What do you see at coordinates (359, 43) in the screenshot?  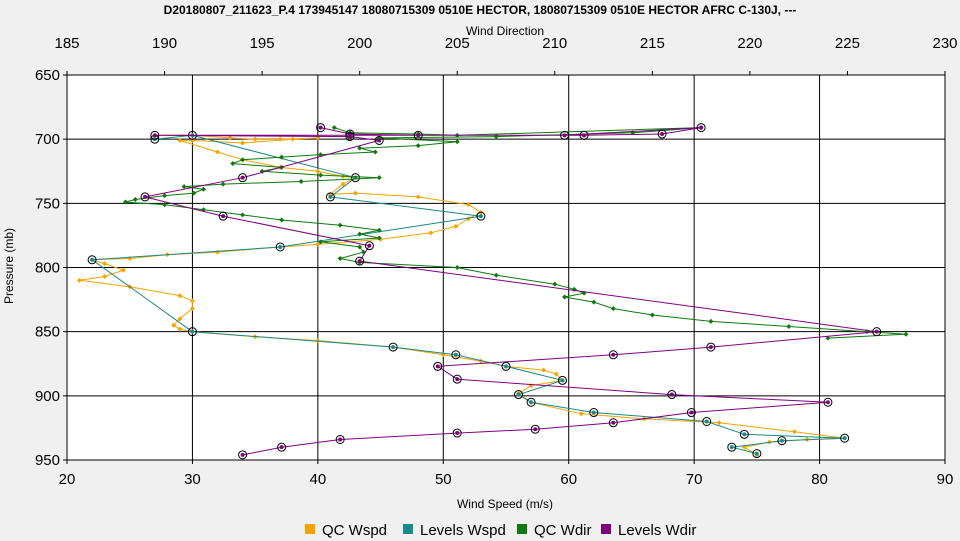 I see `top-tick-label: 200` at bounding box center [359, 43].